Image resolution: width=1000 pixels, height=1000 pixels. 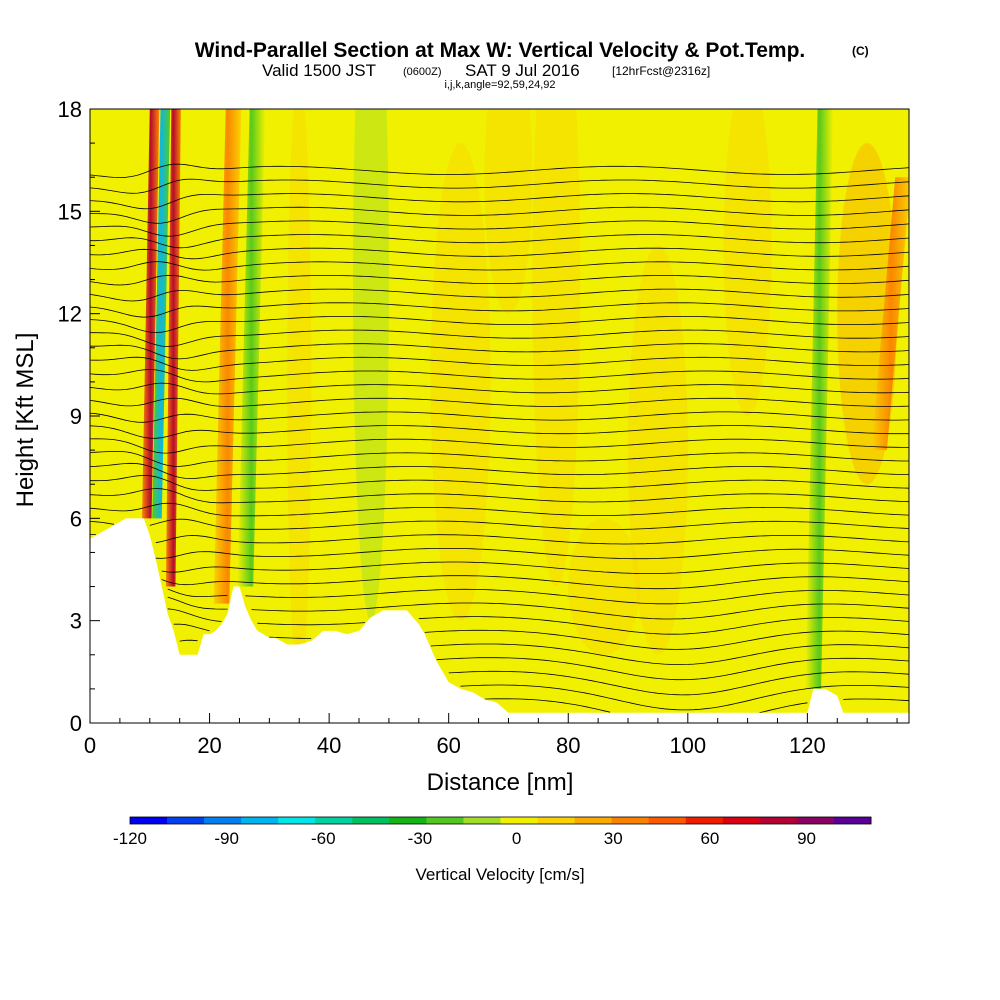 What do you see at coordinates (420, 838) in the screenshot?
I see `colorbar-tick-label: -30` at bounding box center [420, 838].